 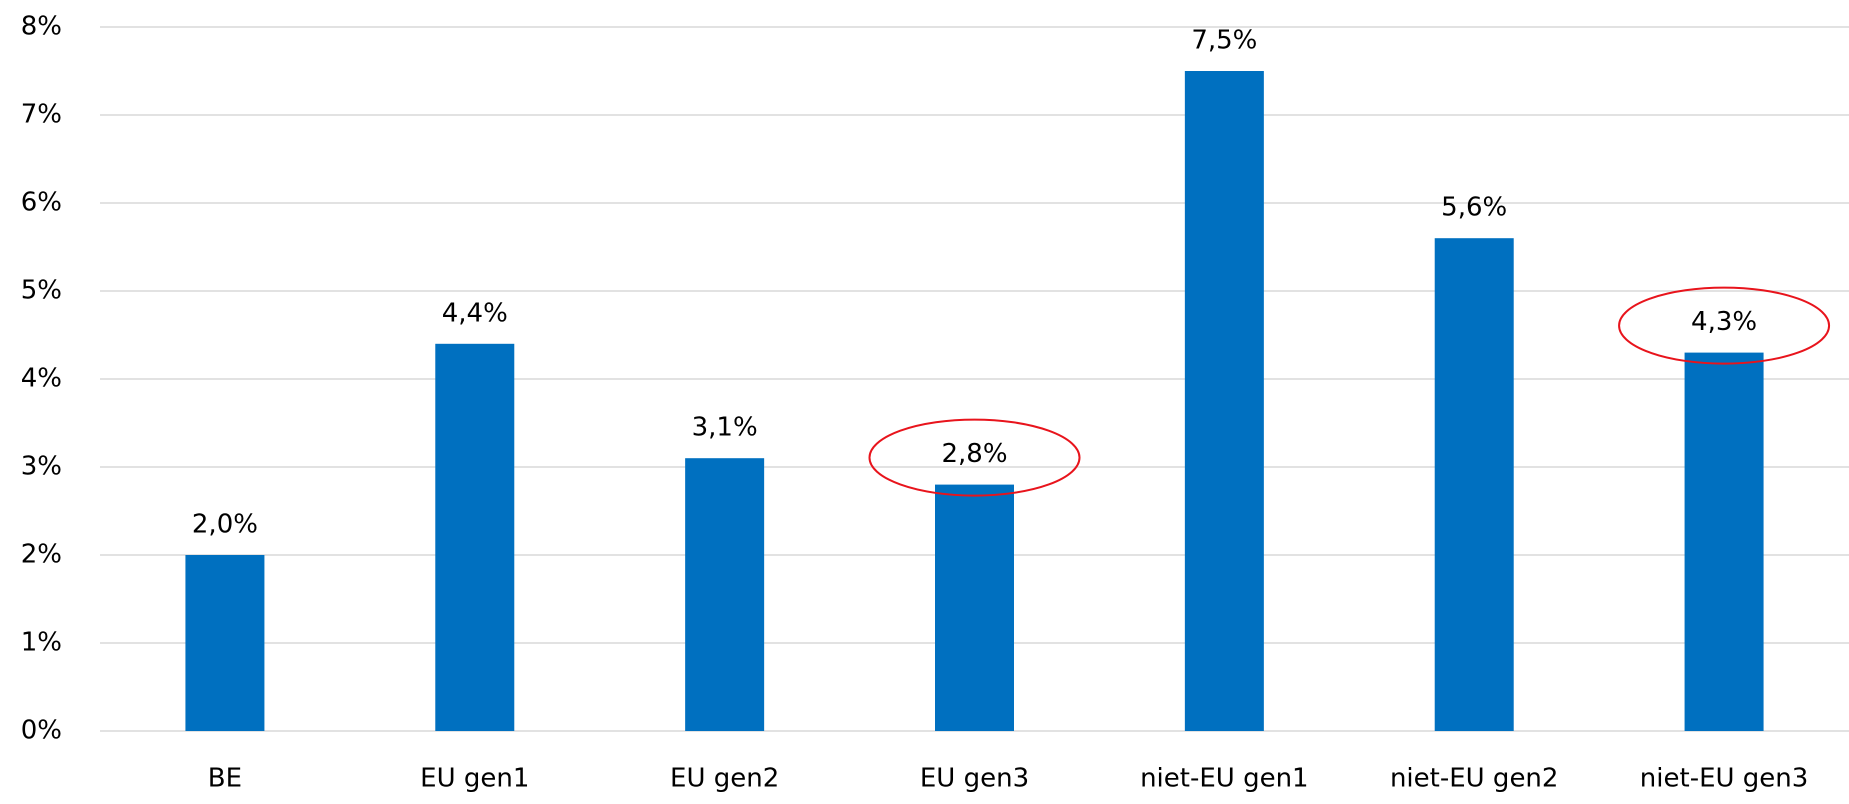 I want to click on y-tick-label: 0%, so click(x=41, y=731).